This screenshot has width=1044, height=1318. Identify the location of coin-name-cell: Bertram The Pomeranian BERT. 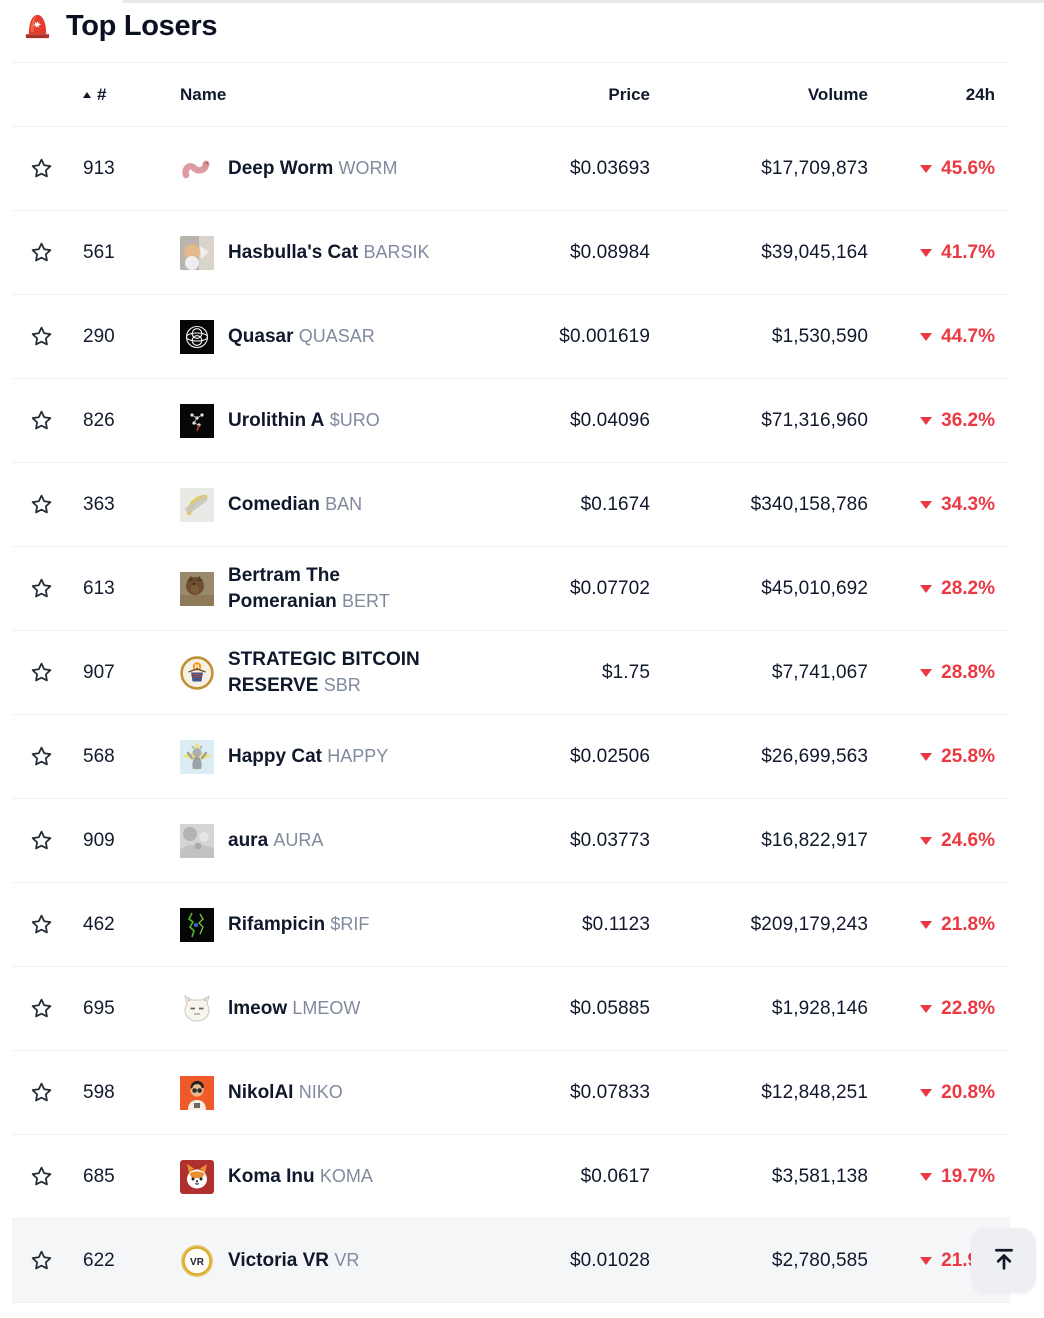
(307, 588).